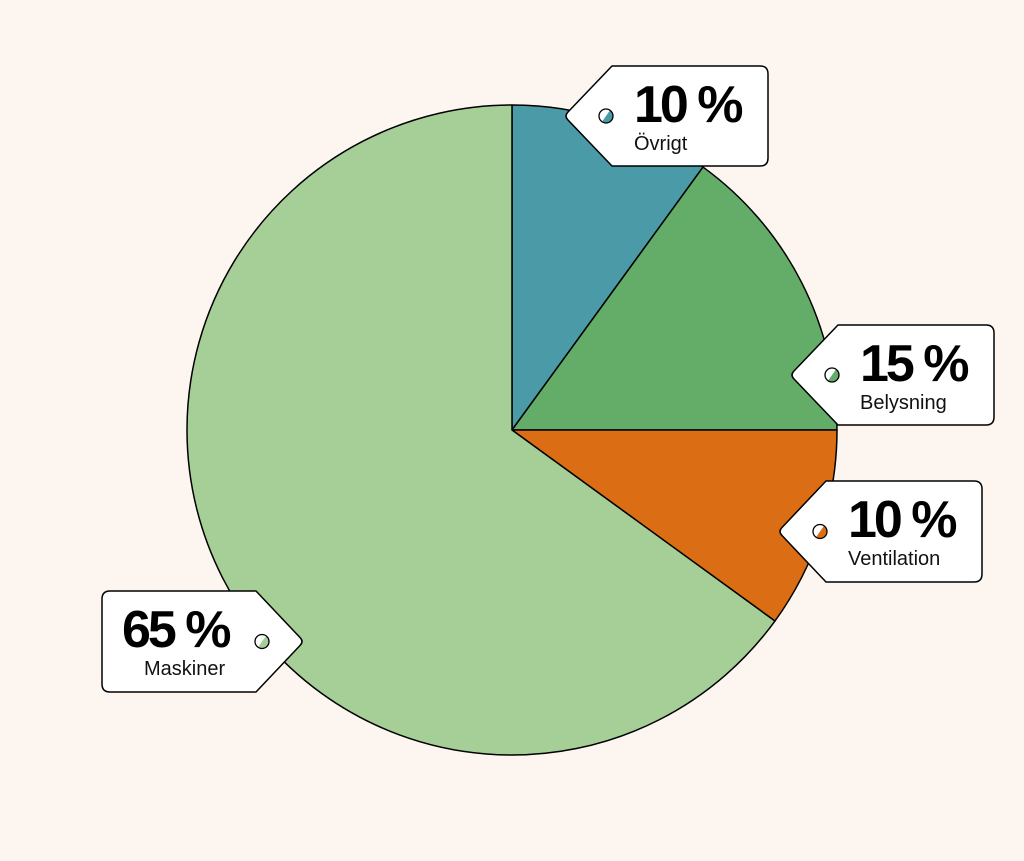 This screenshot has height=861, width=1024. I want to click on tag-label-maskiner: Maskiner, so click(184, 669).